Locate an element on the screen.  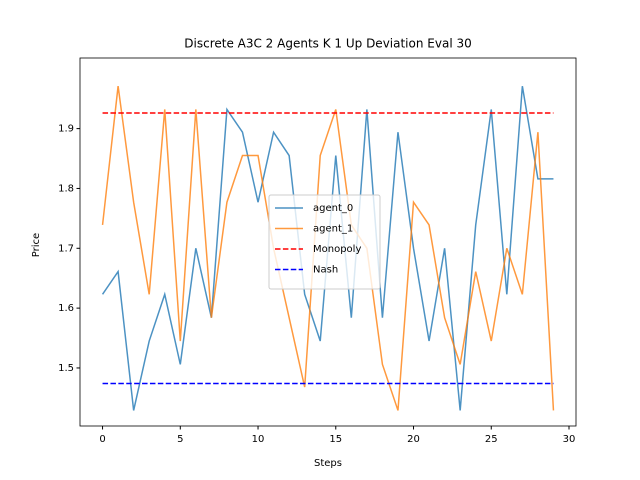
x-tick-label: 15 is located at coordinates (335, 439).